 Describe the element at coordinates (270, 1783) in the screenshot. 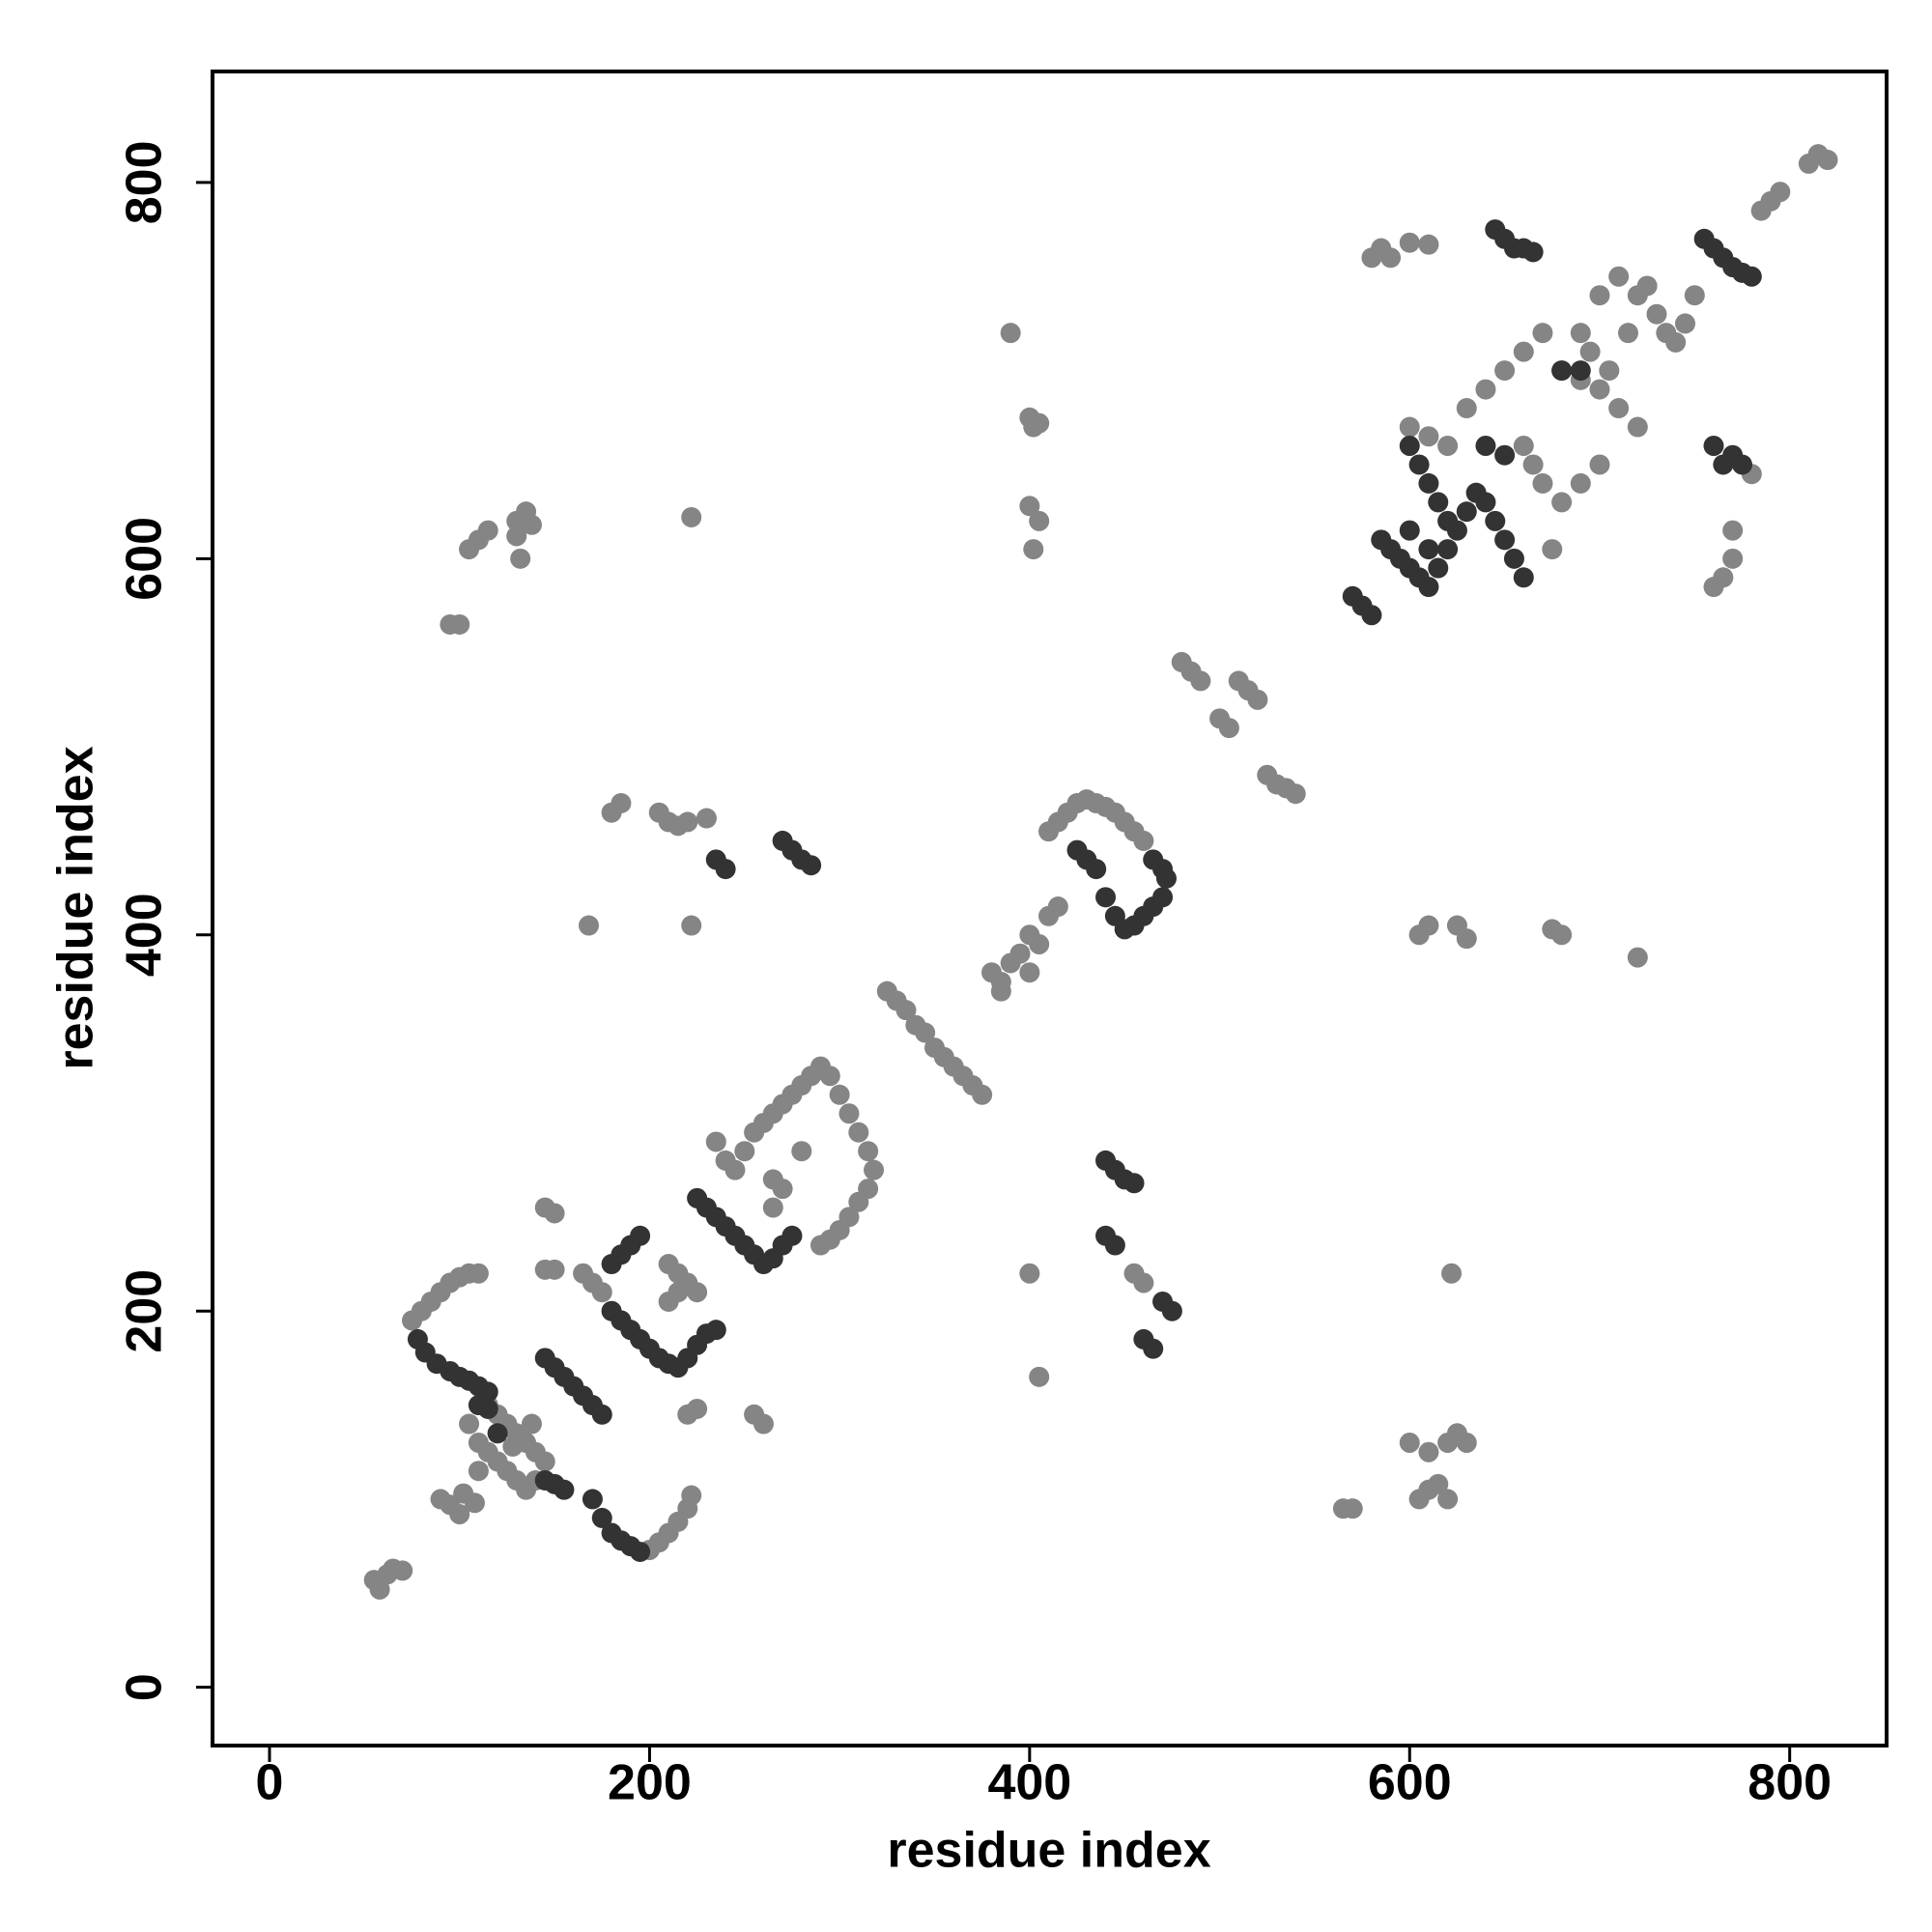

I see `x-tick-label: 0` at that location.